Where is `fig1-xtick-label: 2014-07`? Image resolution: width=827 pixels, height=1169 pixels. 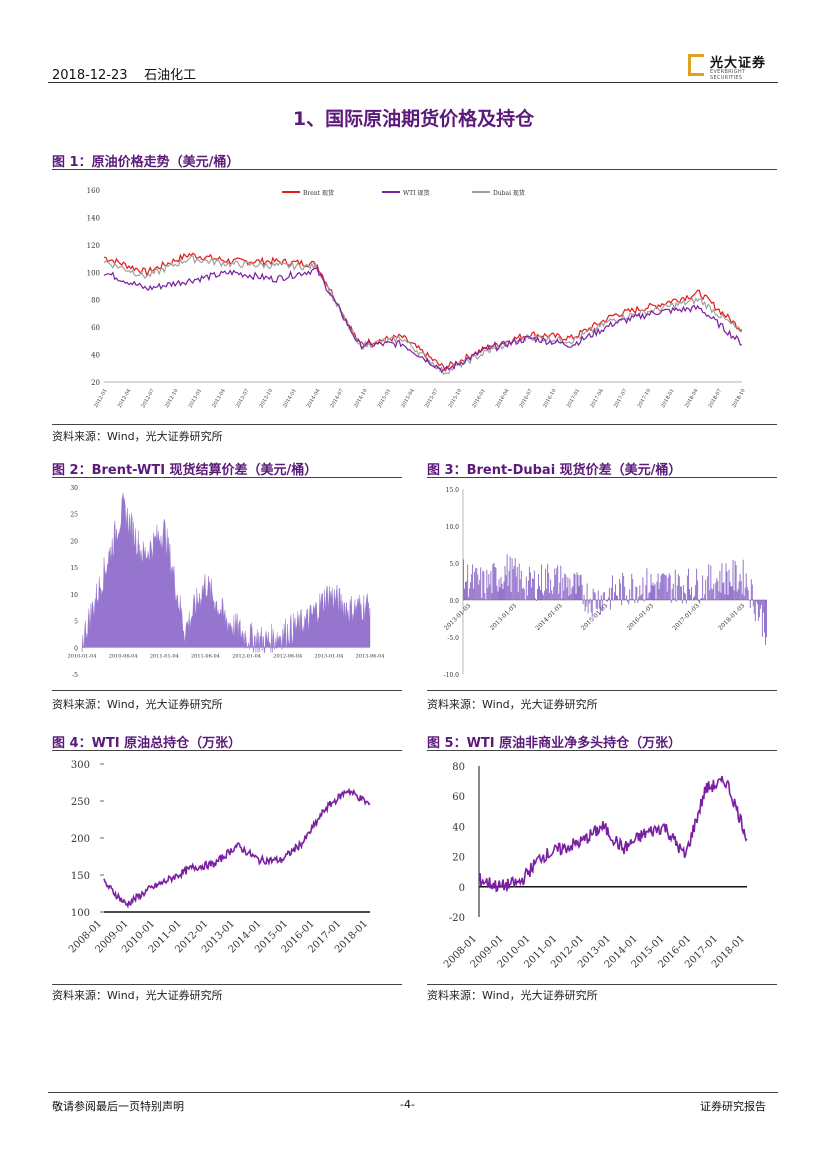
fig1-xtick-label: 2014-07 is located at coordinates (337, 398).